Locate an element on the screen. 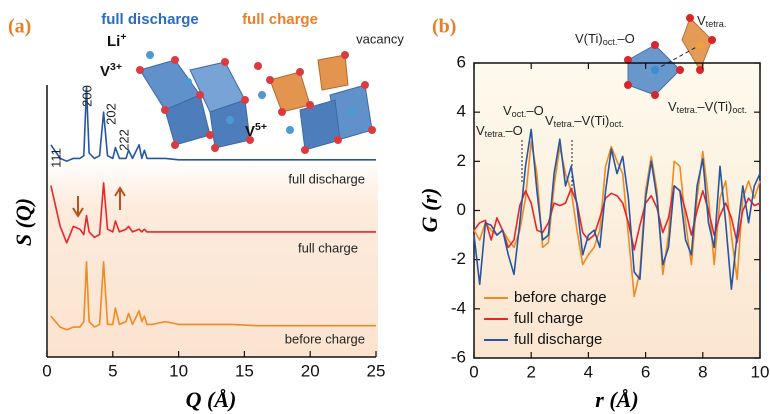 The image size is (770, 414). y-tick-label: -4 is located at coordinates (458, 307).